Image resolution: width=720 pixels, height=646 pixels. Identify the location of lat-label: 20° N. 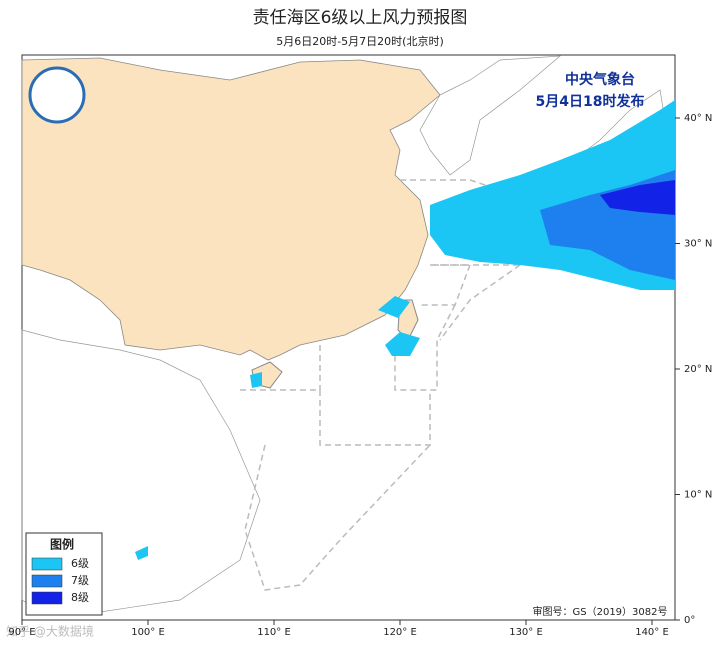
(698, 369).